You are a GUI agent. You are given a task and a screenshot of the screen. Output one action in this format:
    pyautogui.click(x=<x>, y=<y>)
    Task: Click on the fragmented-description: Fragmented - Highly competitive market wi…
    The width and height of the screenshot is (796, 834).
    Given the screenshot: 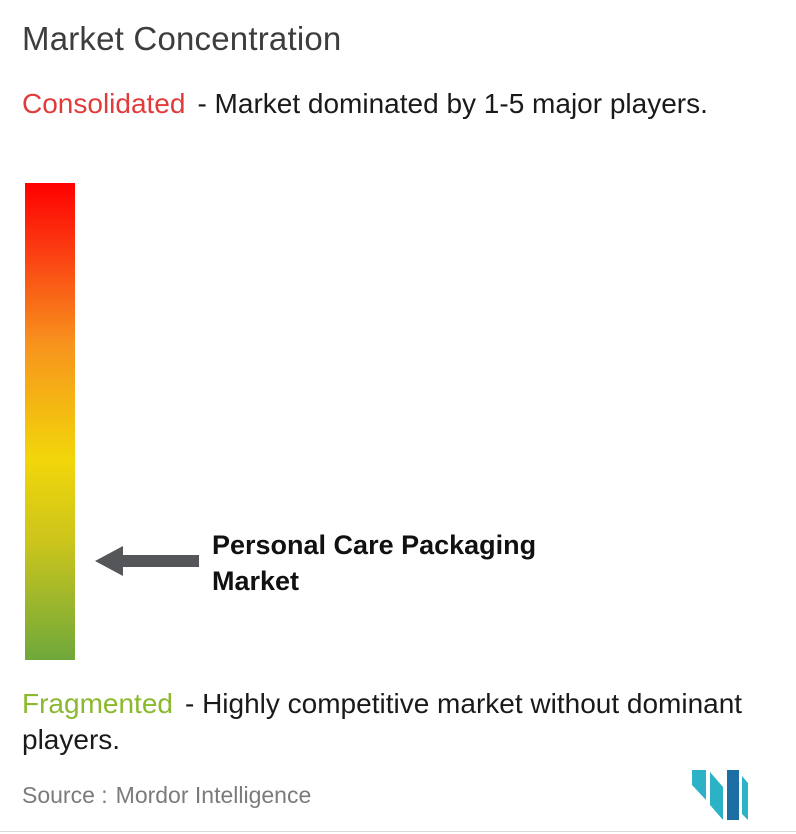 What is the action you would take?
    pyautogui.click(x=402, y=722)
    